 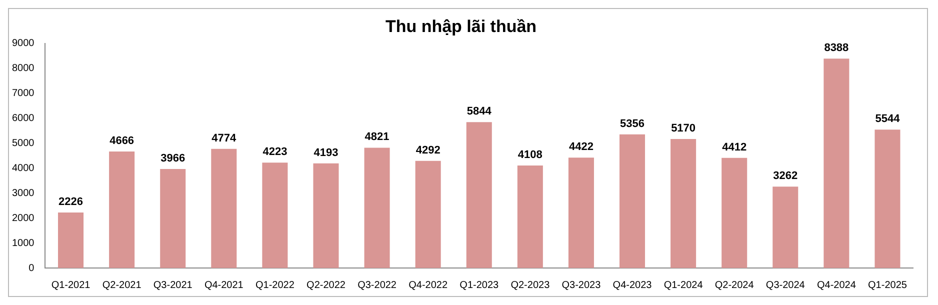 I want to click on data-label: 8388, so click(x=836, y=48).